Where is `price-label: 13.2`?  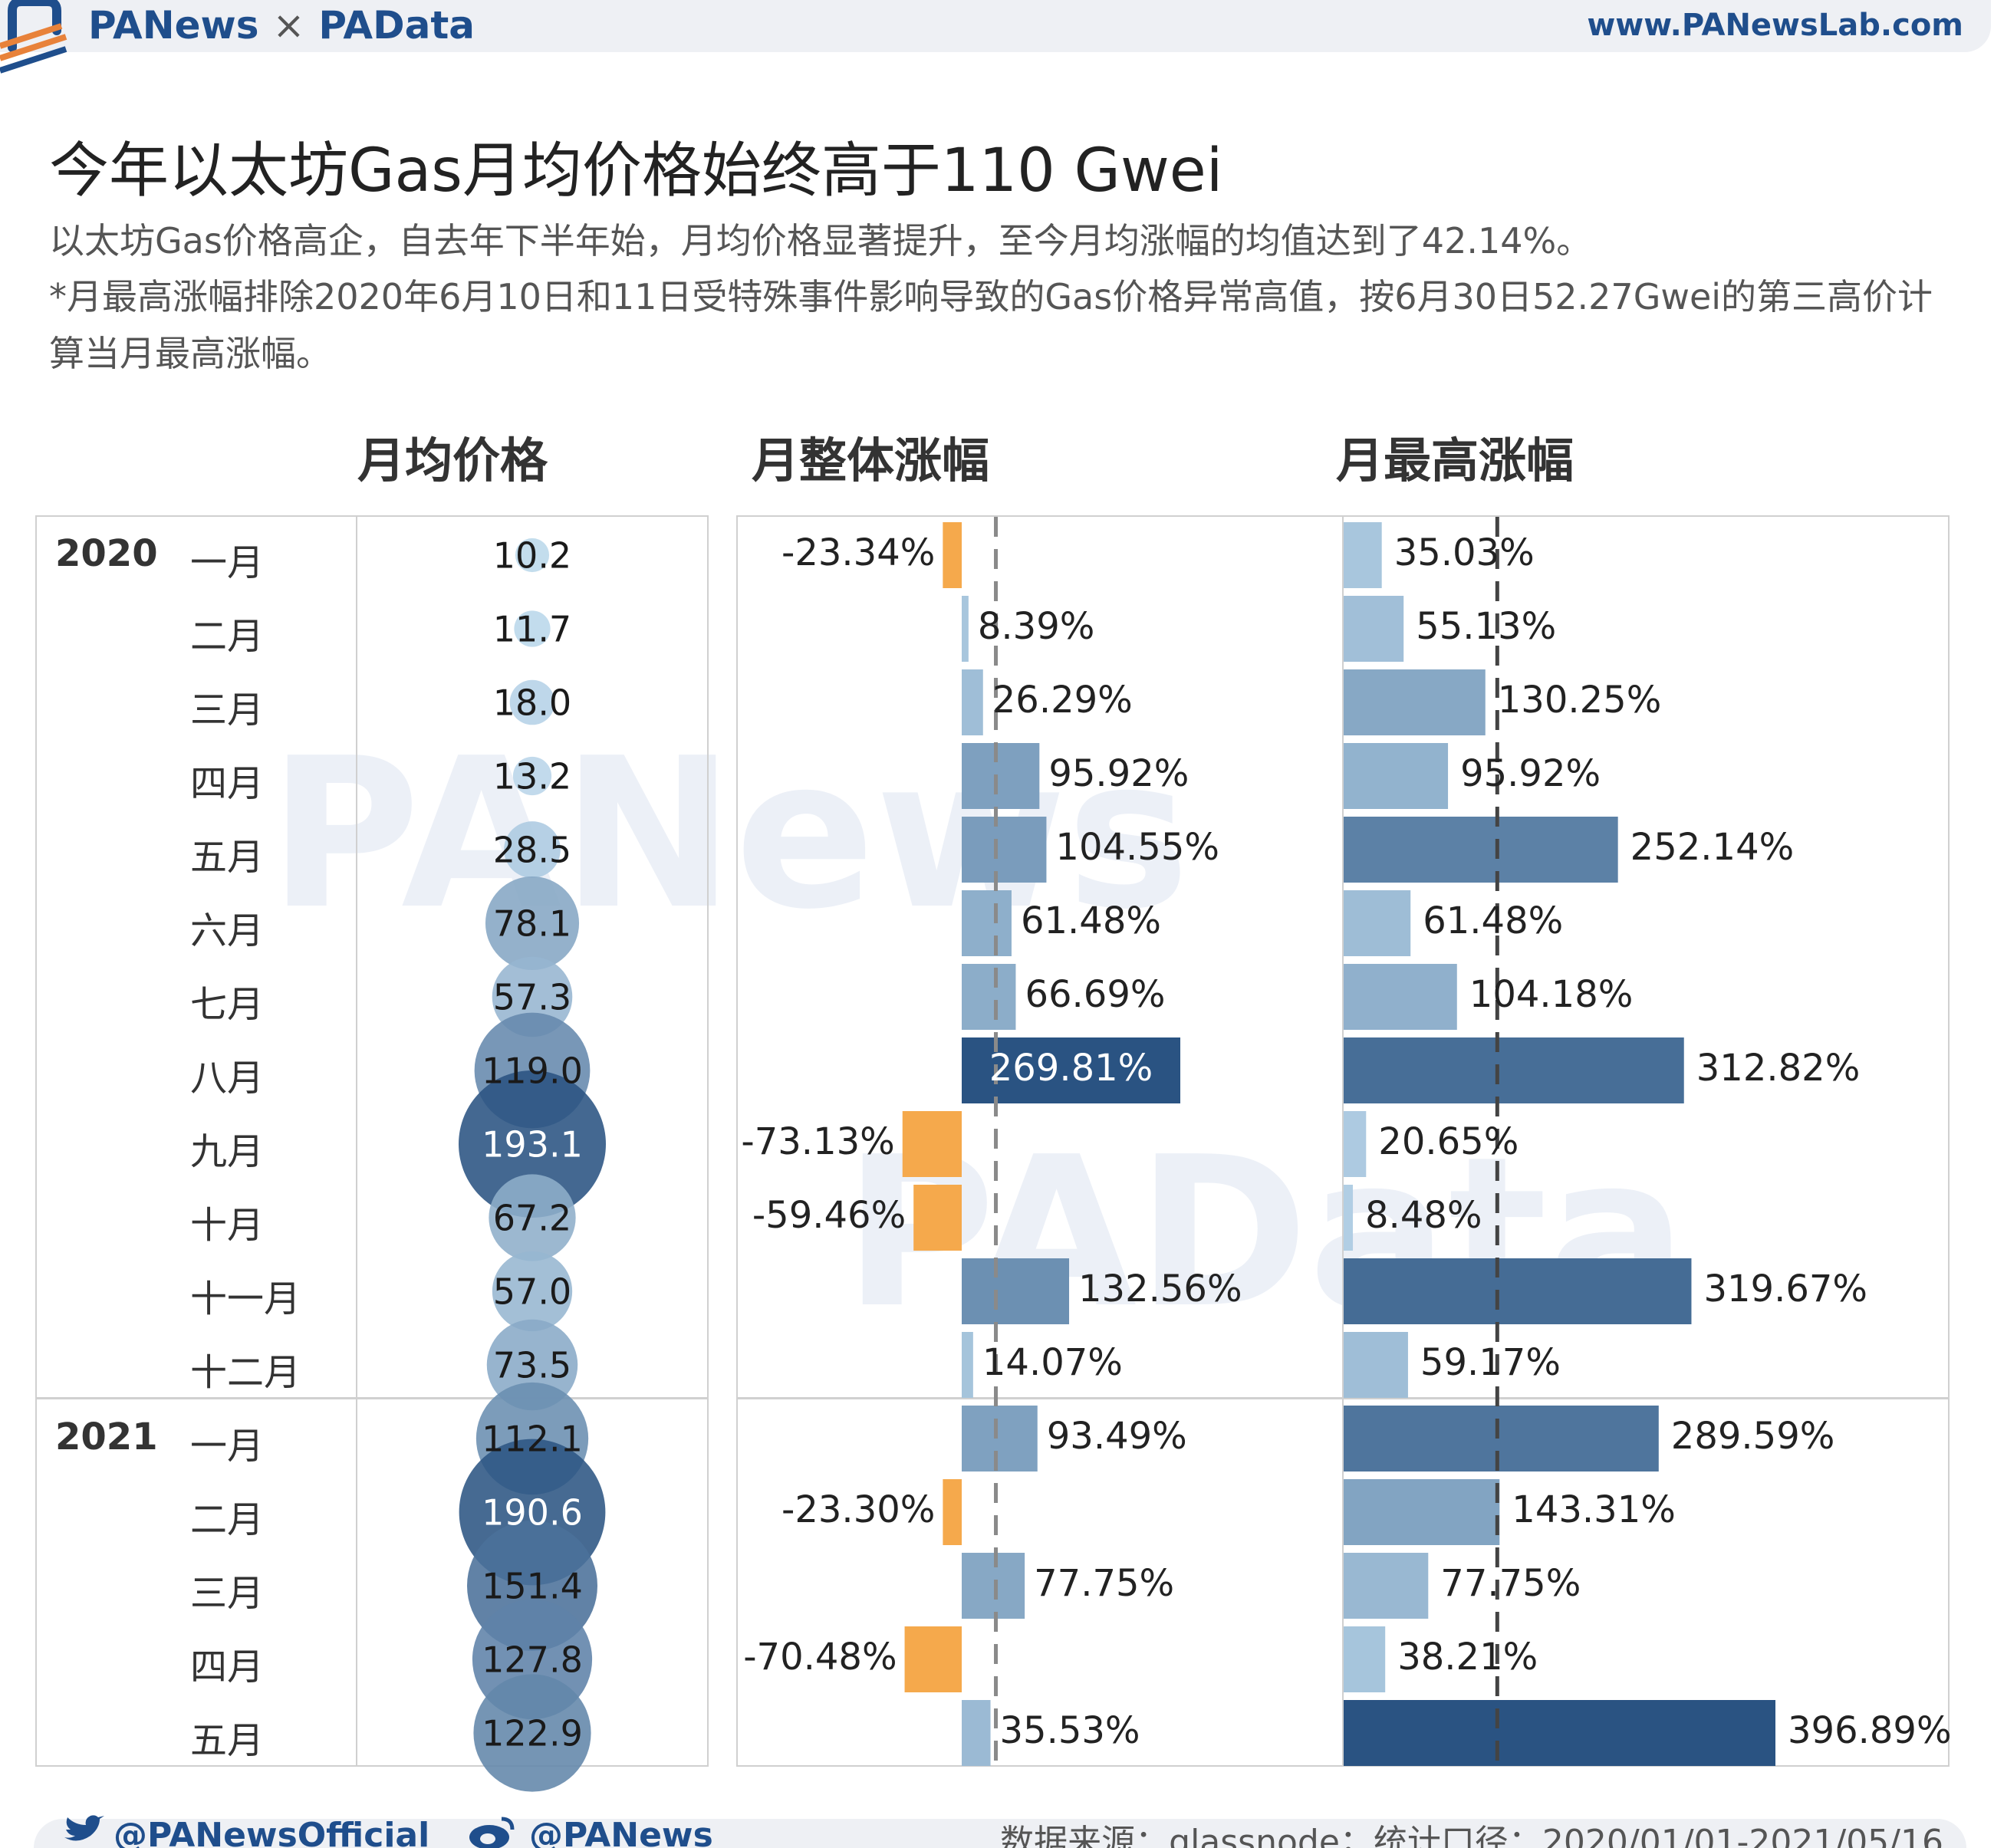 price-label: 13.2 is located at coordinates (532, 777).